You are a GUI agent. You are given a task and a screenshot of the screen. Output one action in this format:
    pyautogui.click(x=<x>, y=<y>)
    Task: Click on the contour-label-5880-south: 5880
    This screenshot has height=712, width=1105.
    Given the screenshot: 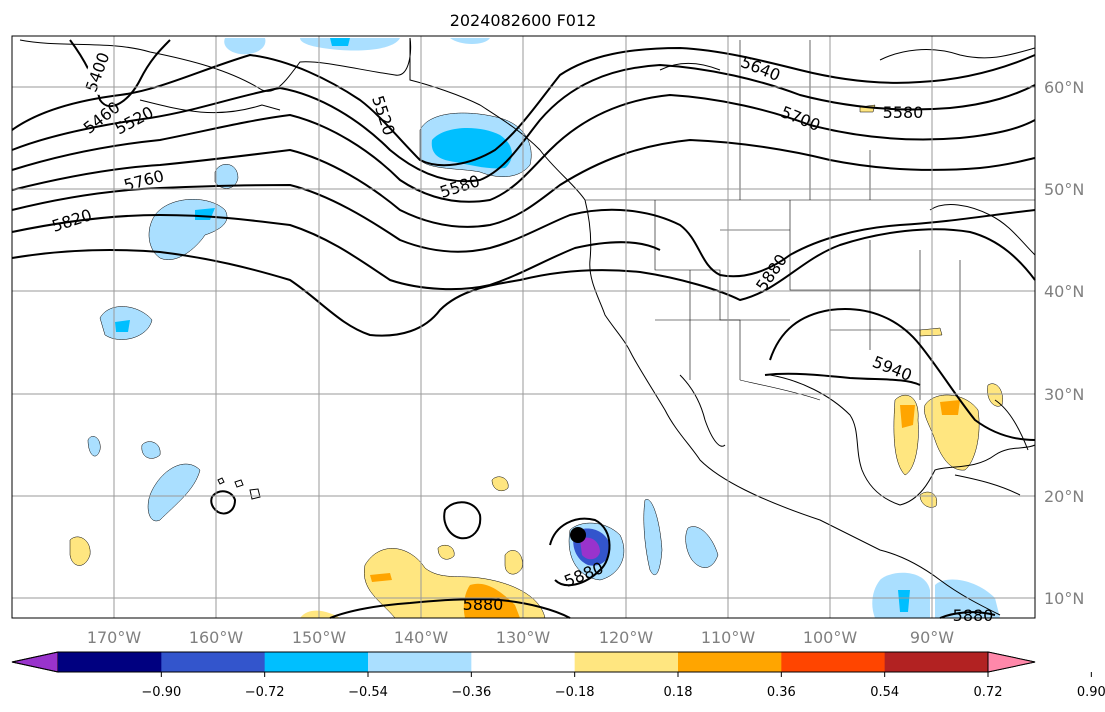 What is the action you would take?
    pyautogui.click(x=483, y=604)
    